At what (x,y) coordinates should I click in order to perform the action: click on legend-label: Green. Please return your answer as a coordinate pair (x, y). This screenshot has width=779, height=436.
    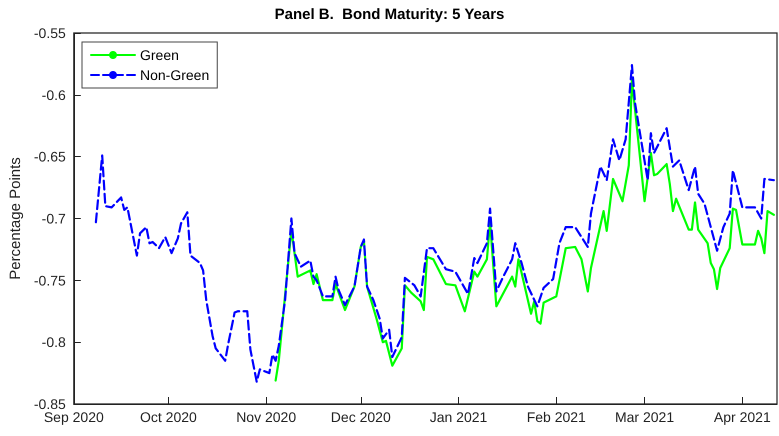
    Looking at the image, I should click on (159, 55).